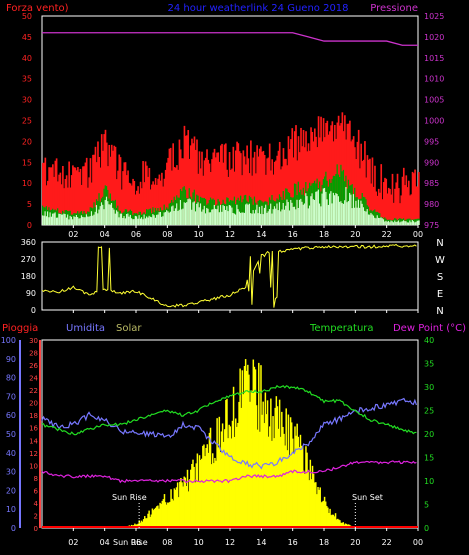 The width and height of the screenshot is (469, 555). I want to click on humidity-tick-label: 60, so click(11, 415).